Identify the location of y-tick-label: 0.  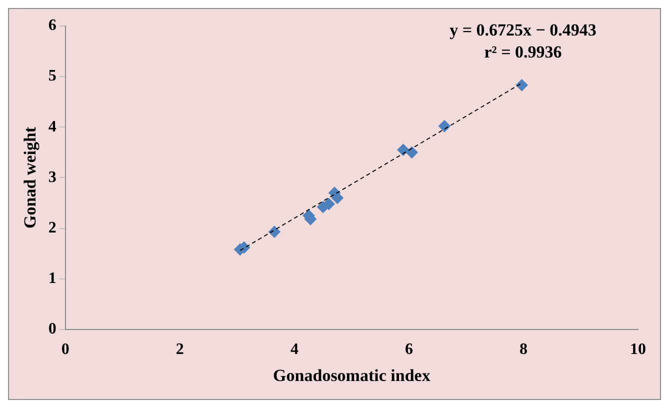
(52, 329).